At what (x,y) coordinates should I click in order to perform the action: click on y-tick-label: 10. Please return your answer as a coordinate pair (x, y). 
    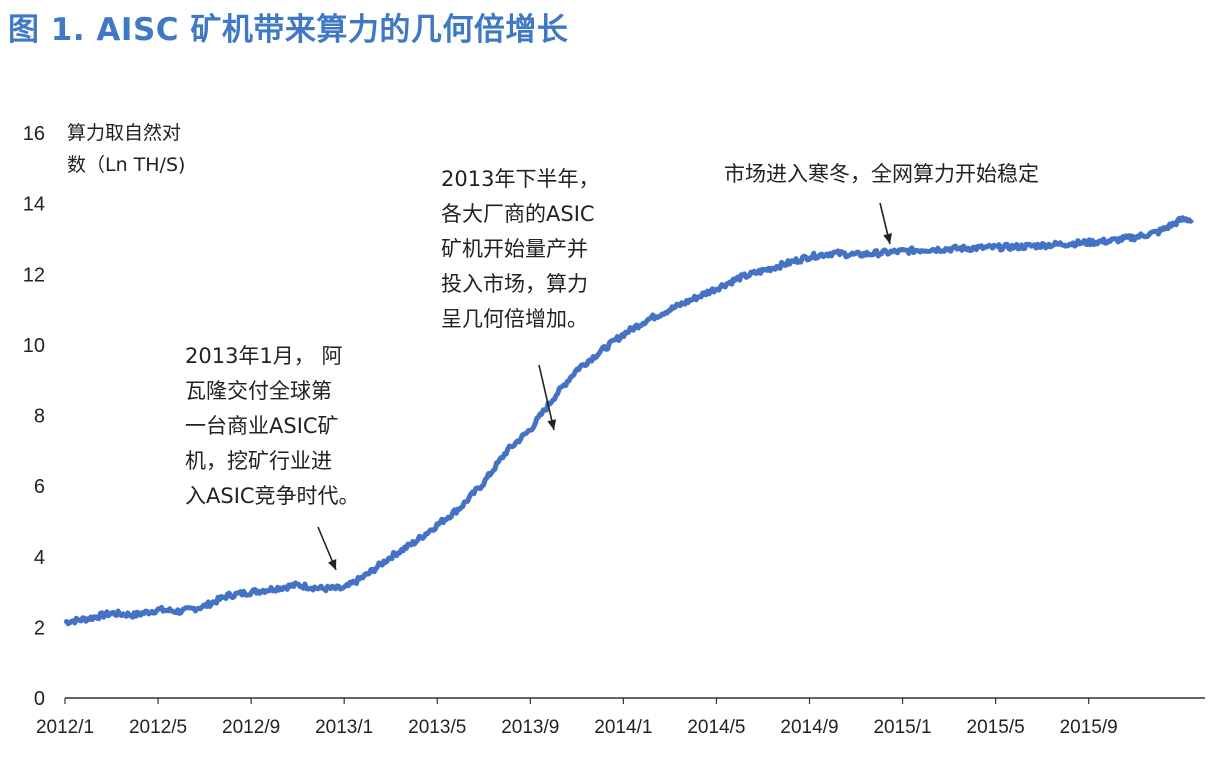
    Looking at the image, I should click on (34, 346).